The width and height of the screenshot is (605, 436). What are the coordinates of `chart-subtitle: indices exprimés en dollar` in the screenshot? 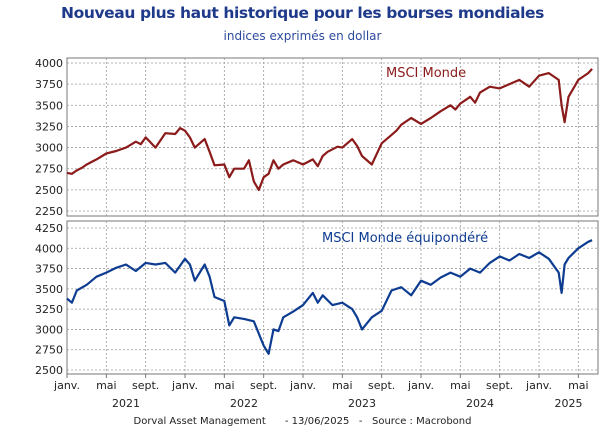 It's located at (302, 36).